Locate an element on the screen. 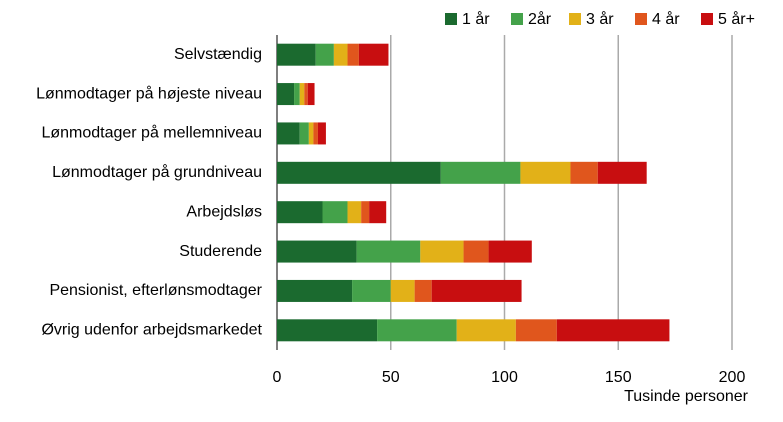 This screenshot has width=783, height=422. x-axis-label: Tusinde personer is located at coordinates (686, 396).